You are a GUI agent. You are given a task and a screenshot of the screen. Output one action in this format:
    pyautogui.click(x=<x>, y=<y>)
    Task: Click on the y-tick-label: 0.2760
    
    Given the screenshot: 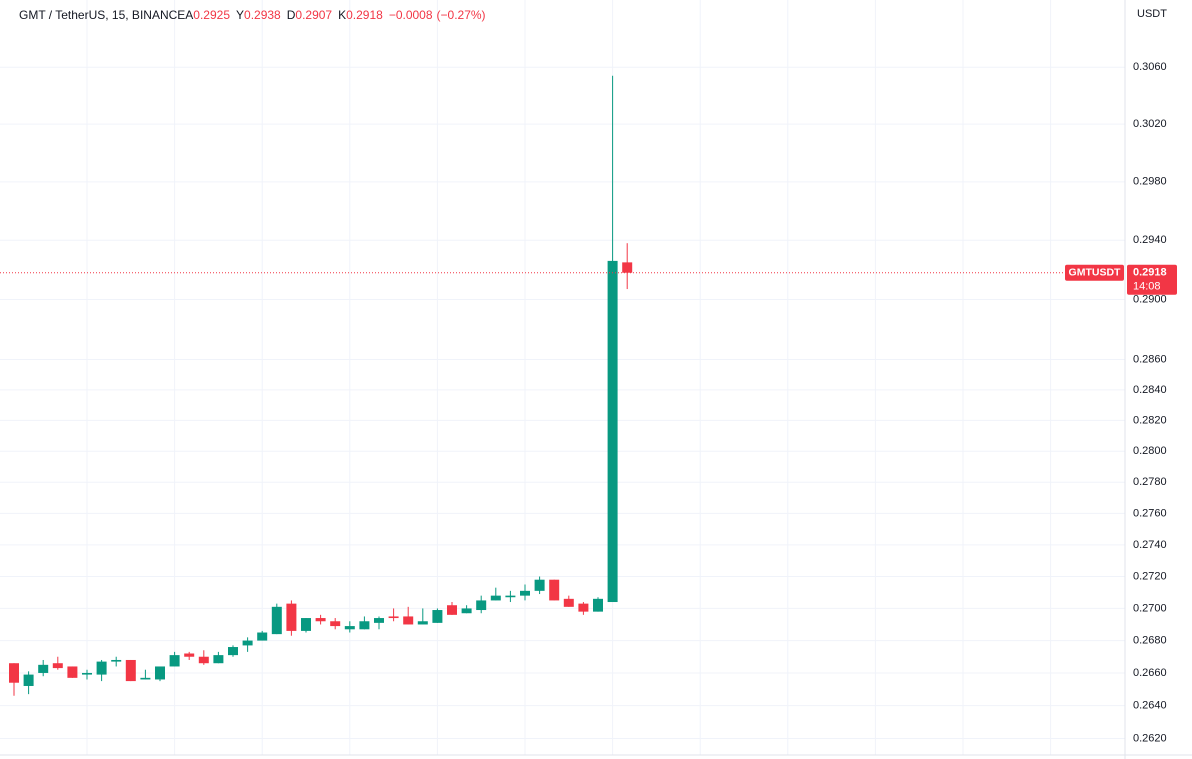 What is the action you would take?
    pyautogui.click(x=1150, y=513)
    